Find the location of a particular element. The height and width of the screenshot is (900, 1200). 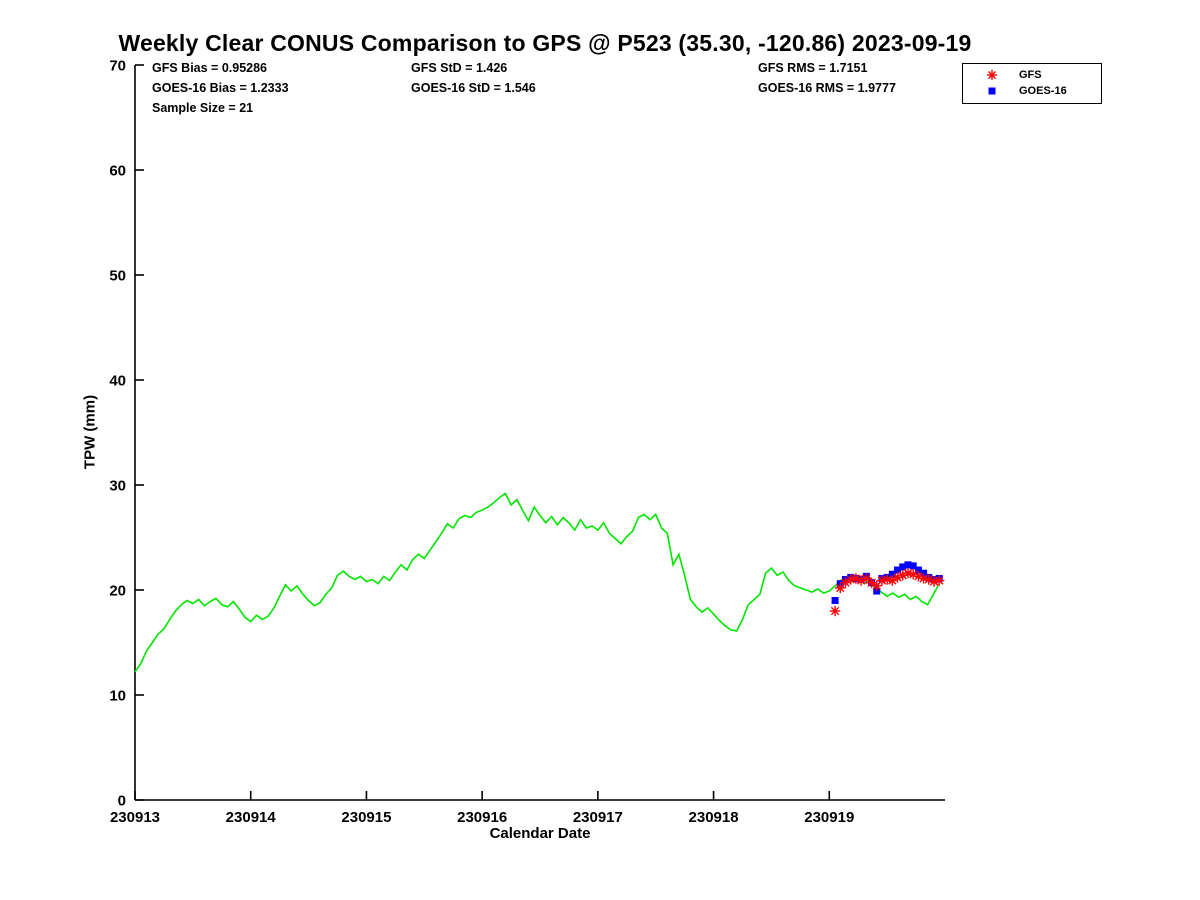

svg-text: 30 is located at coordinates (117, 486).